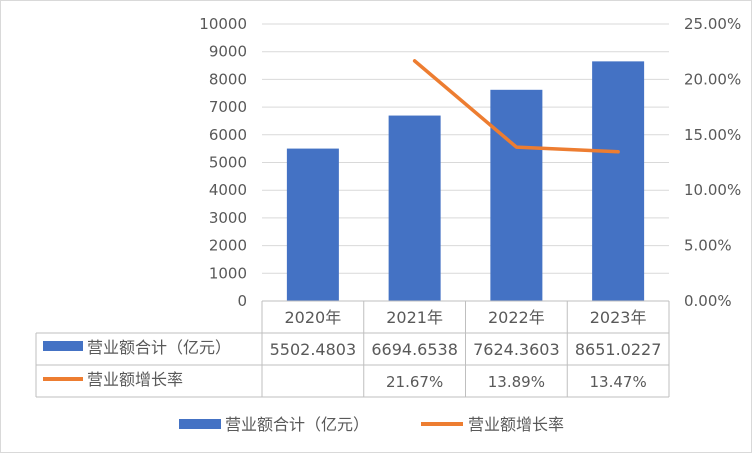  I want to click on y-right-tick-label: 25.00%, so click(712, 24).